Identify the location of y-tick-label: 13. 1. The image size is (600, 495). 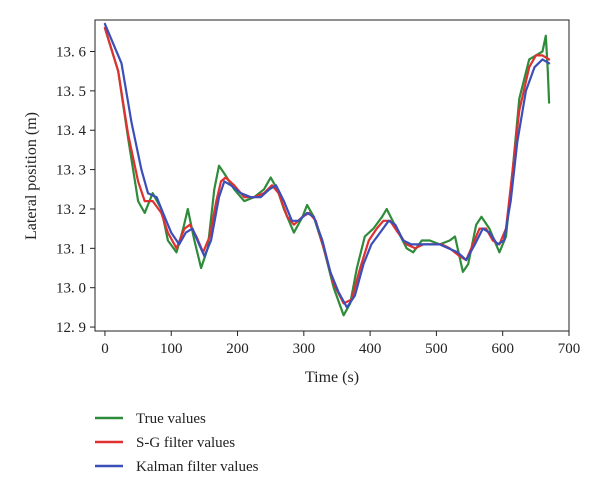
(71, 249).